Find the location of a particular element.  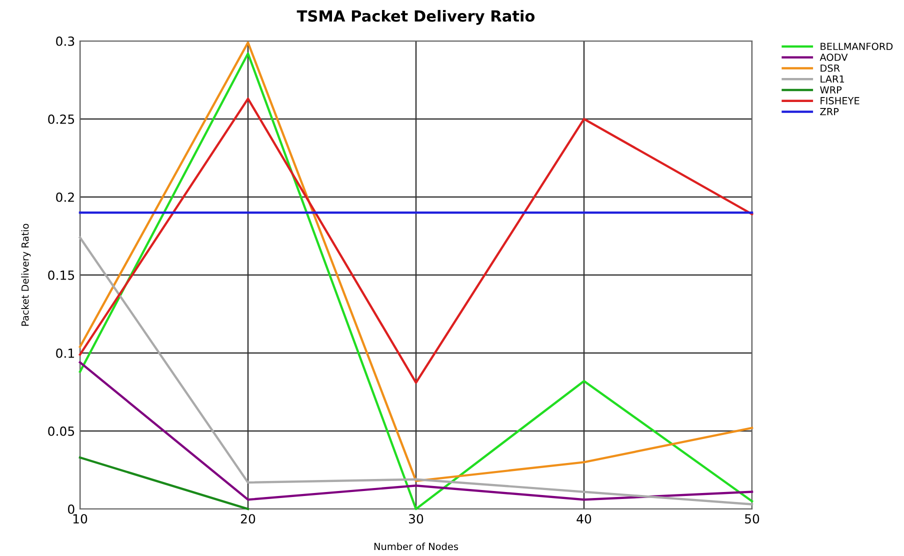

x-tick-label: 10 is located at coordinates (80, 519).